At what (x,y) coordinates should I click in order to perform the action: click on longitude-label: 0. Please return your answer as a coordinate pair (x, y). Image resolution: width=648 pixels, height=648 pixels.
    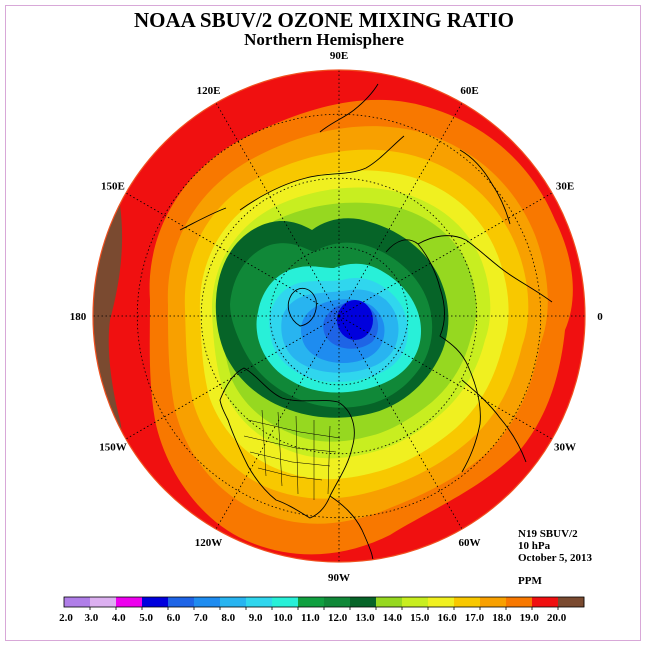
    Looking at the image, I should click on (600, 317).